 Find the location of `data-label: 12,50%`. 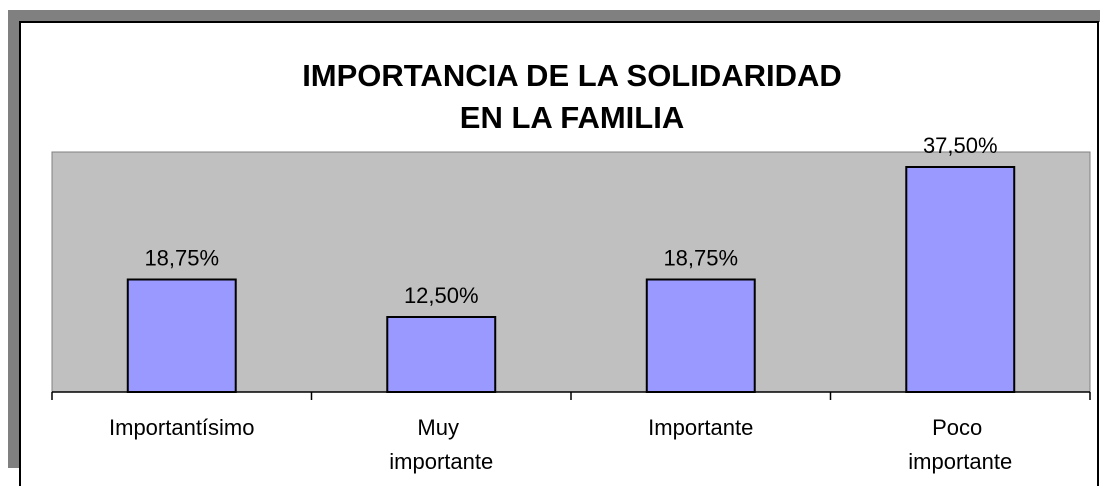

data-label: 12,50% is located at coordinates (441, 295).